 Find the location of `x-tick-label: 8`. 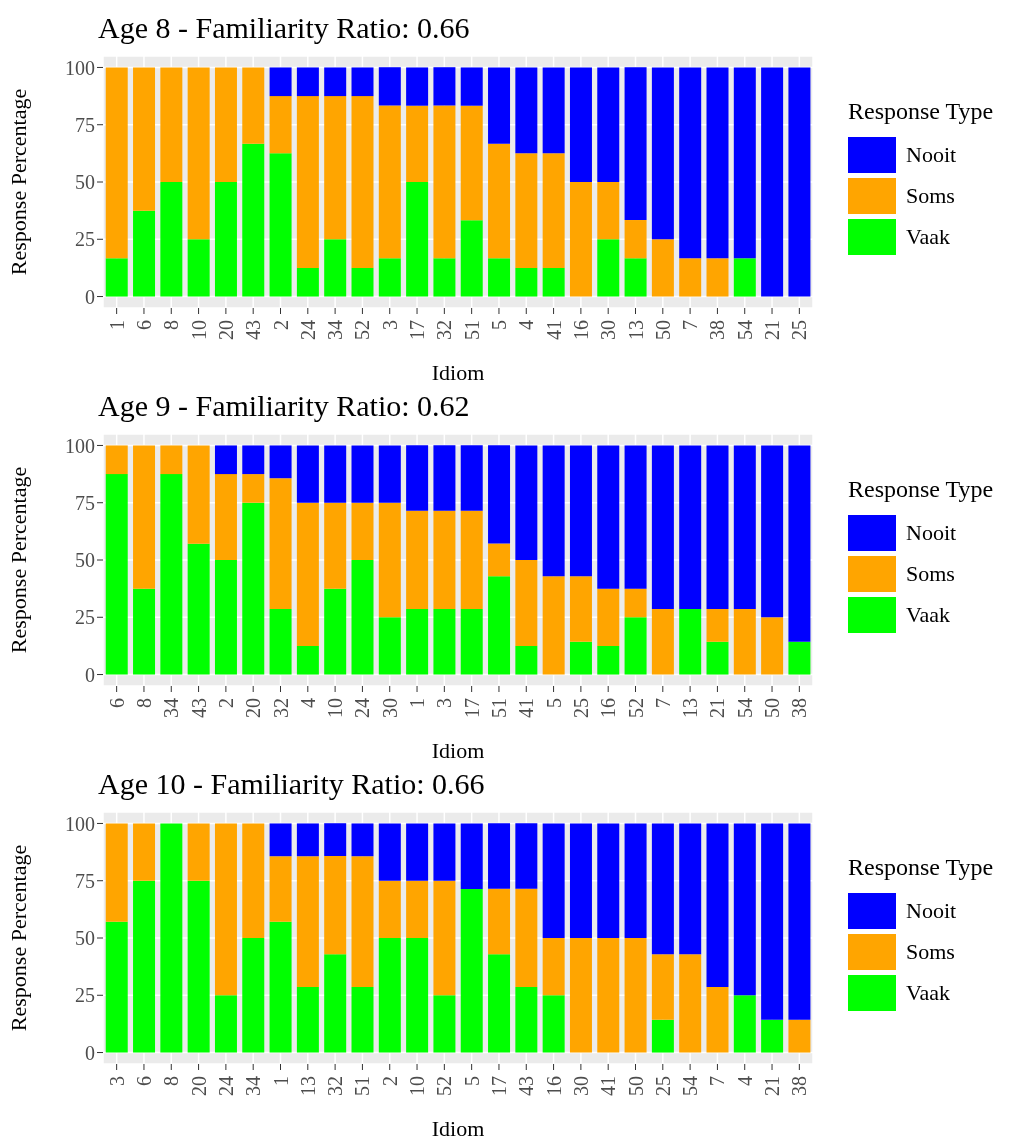

x-tick-label: 8 is located at coordinates (171, 1081).